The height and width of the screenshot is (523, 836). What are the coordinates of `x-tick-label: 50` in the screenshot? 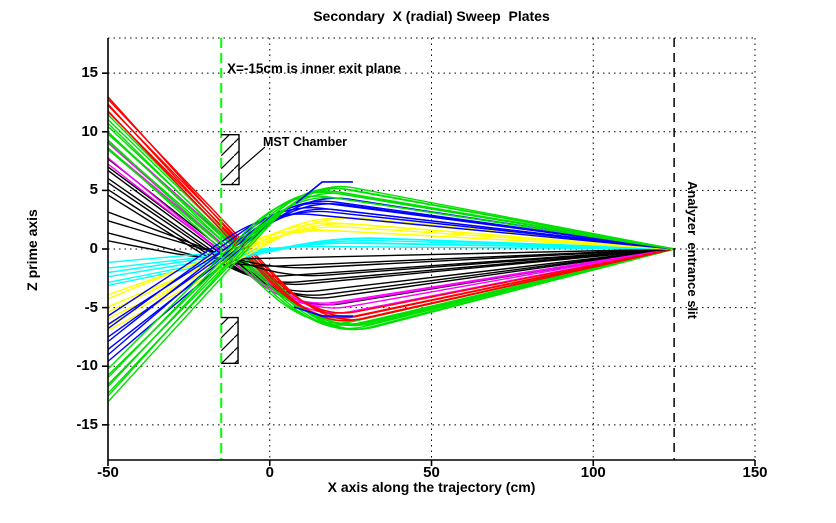 It's located at (431, 472).